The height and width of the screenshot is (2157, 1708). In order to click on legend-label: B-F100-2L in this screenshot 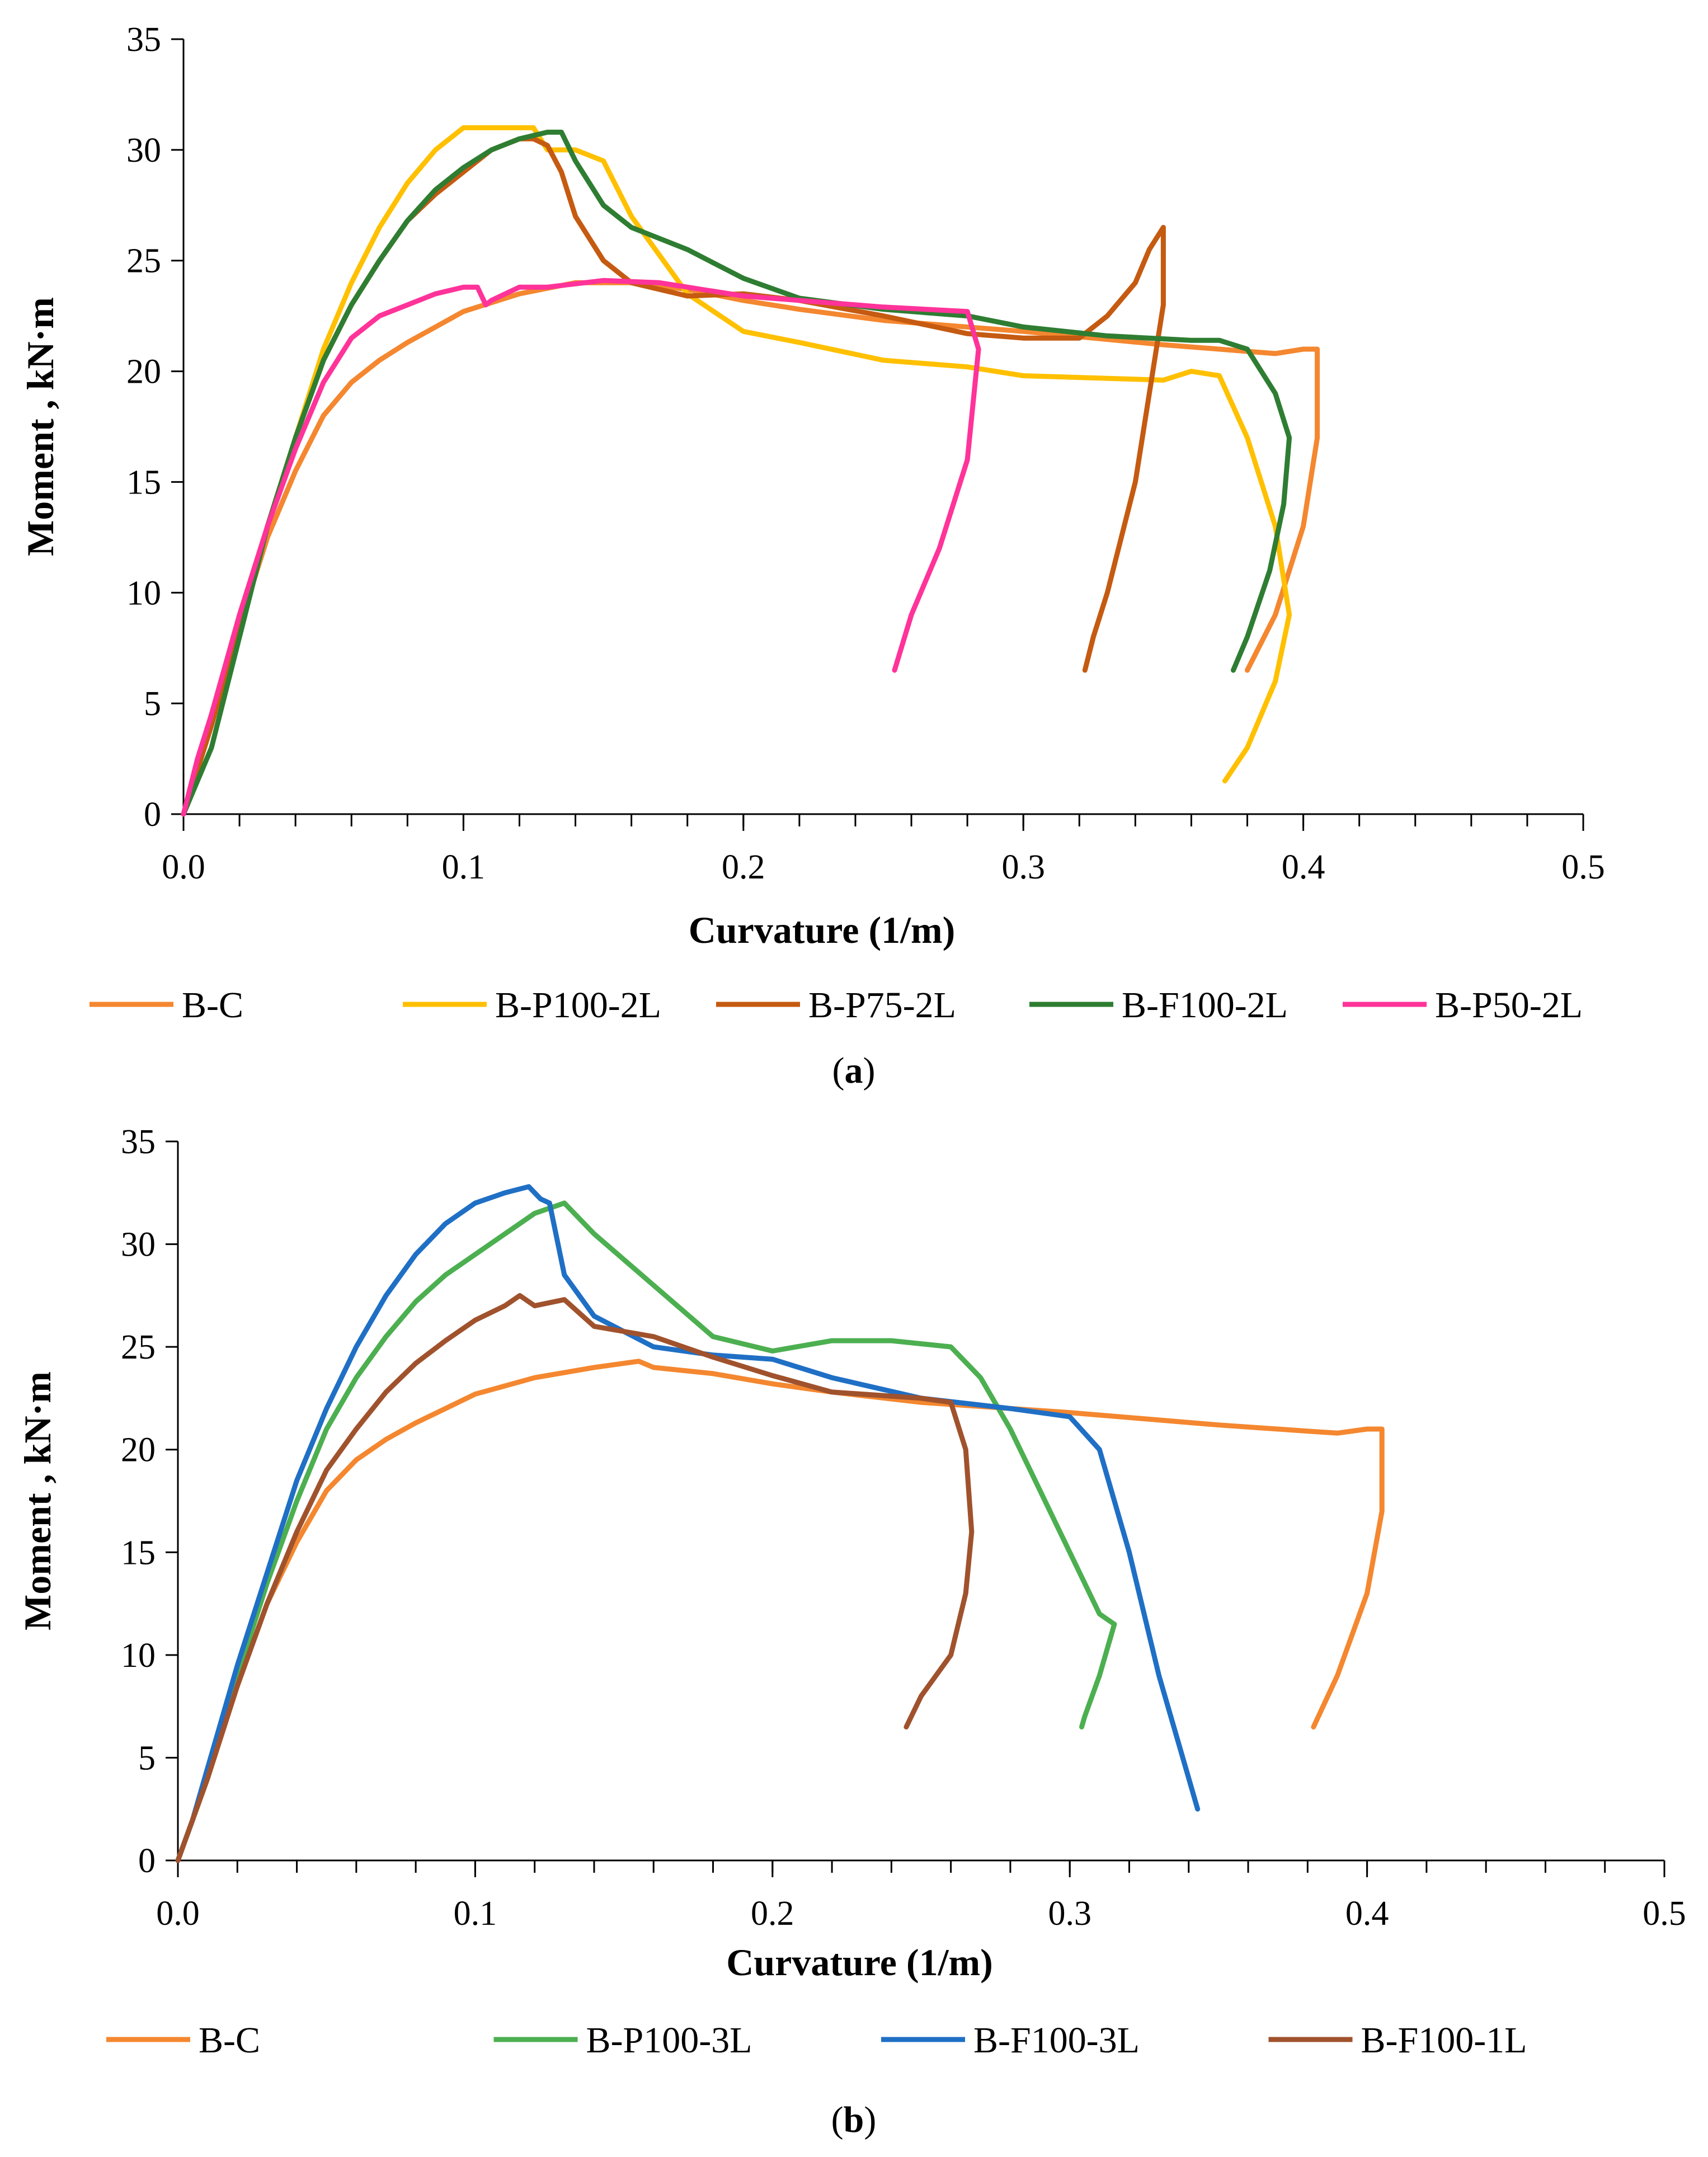, I will do `click(1205, 1005)`.